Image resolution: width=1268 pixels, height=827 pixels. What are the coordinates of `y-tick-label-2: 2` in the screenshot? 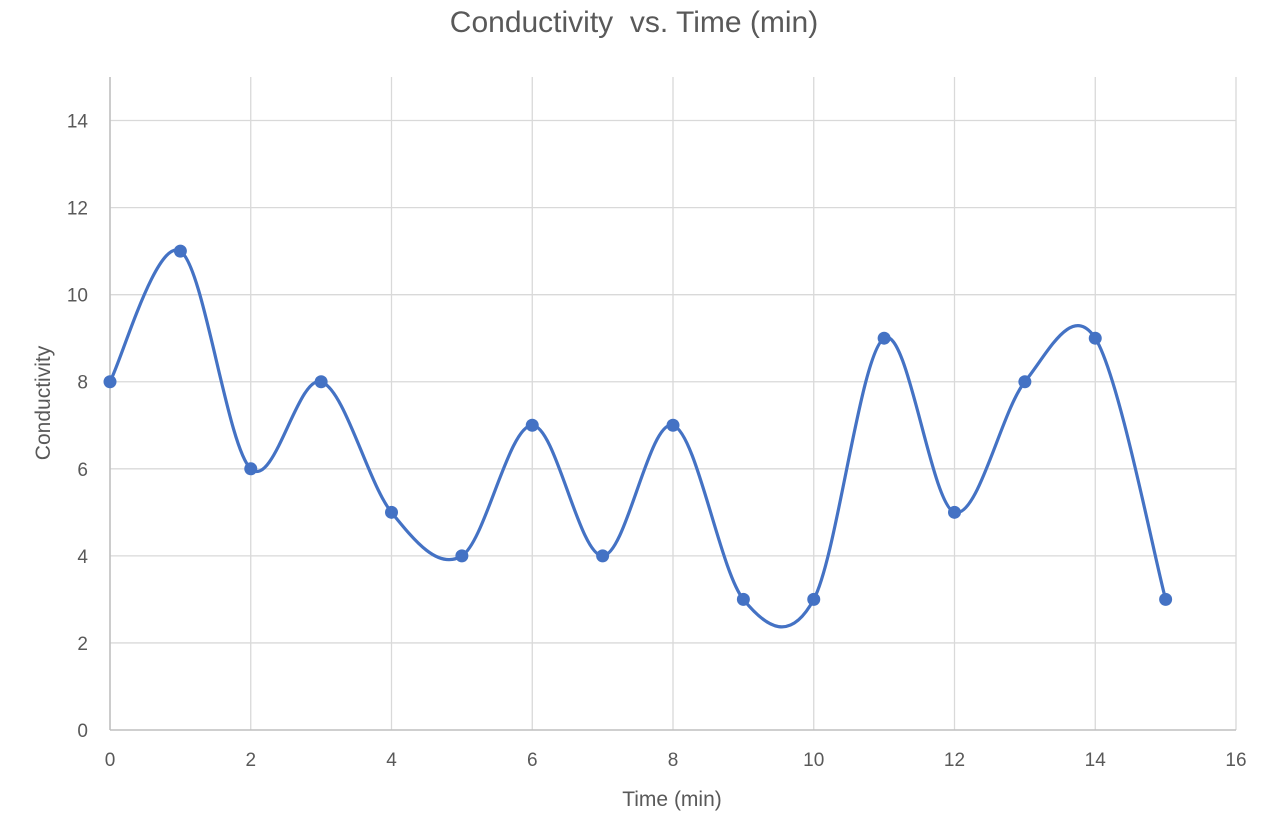 It's located at (82, 644).